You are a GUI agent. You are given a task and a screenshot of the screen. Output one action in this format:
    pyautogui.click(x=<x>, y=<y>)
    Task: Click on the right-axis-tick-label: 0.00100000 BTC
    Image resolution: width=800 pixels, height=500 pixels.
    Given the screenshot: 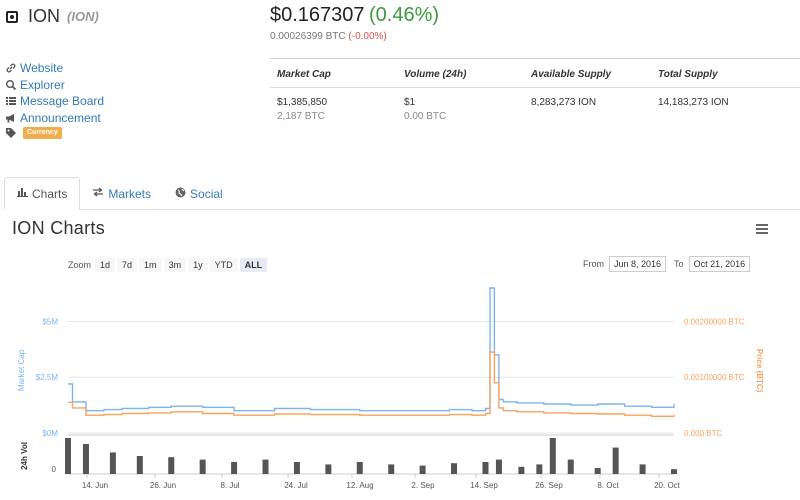 What is the action you would take?
    pyautogui.click(x=714, y=377)
    